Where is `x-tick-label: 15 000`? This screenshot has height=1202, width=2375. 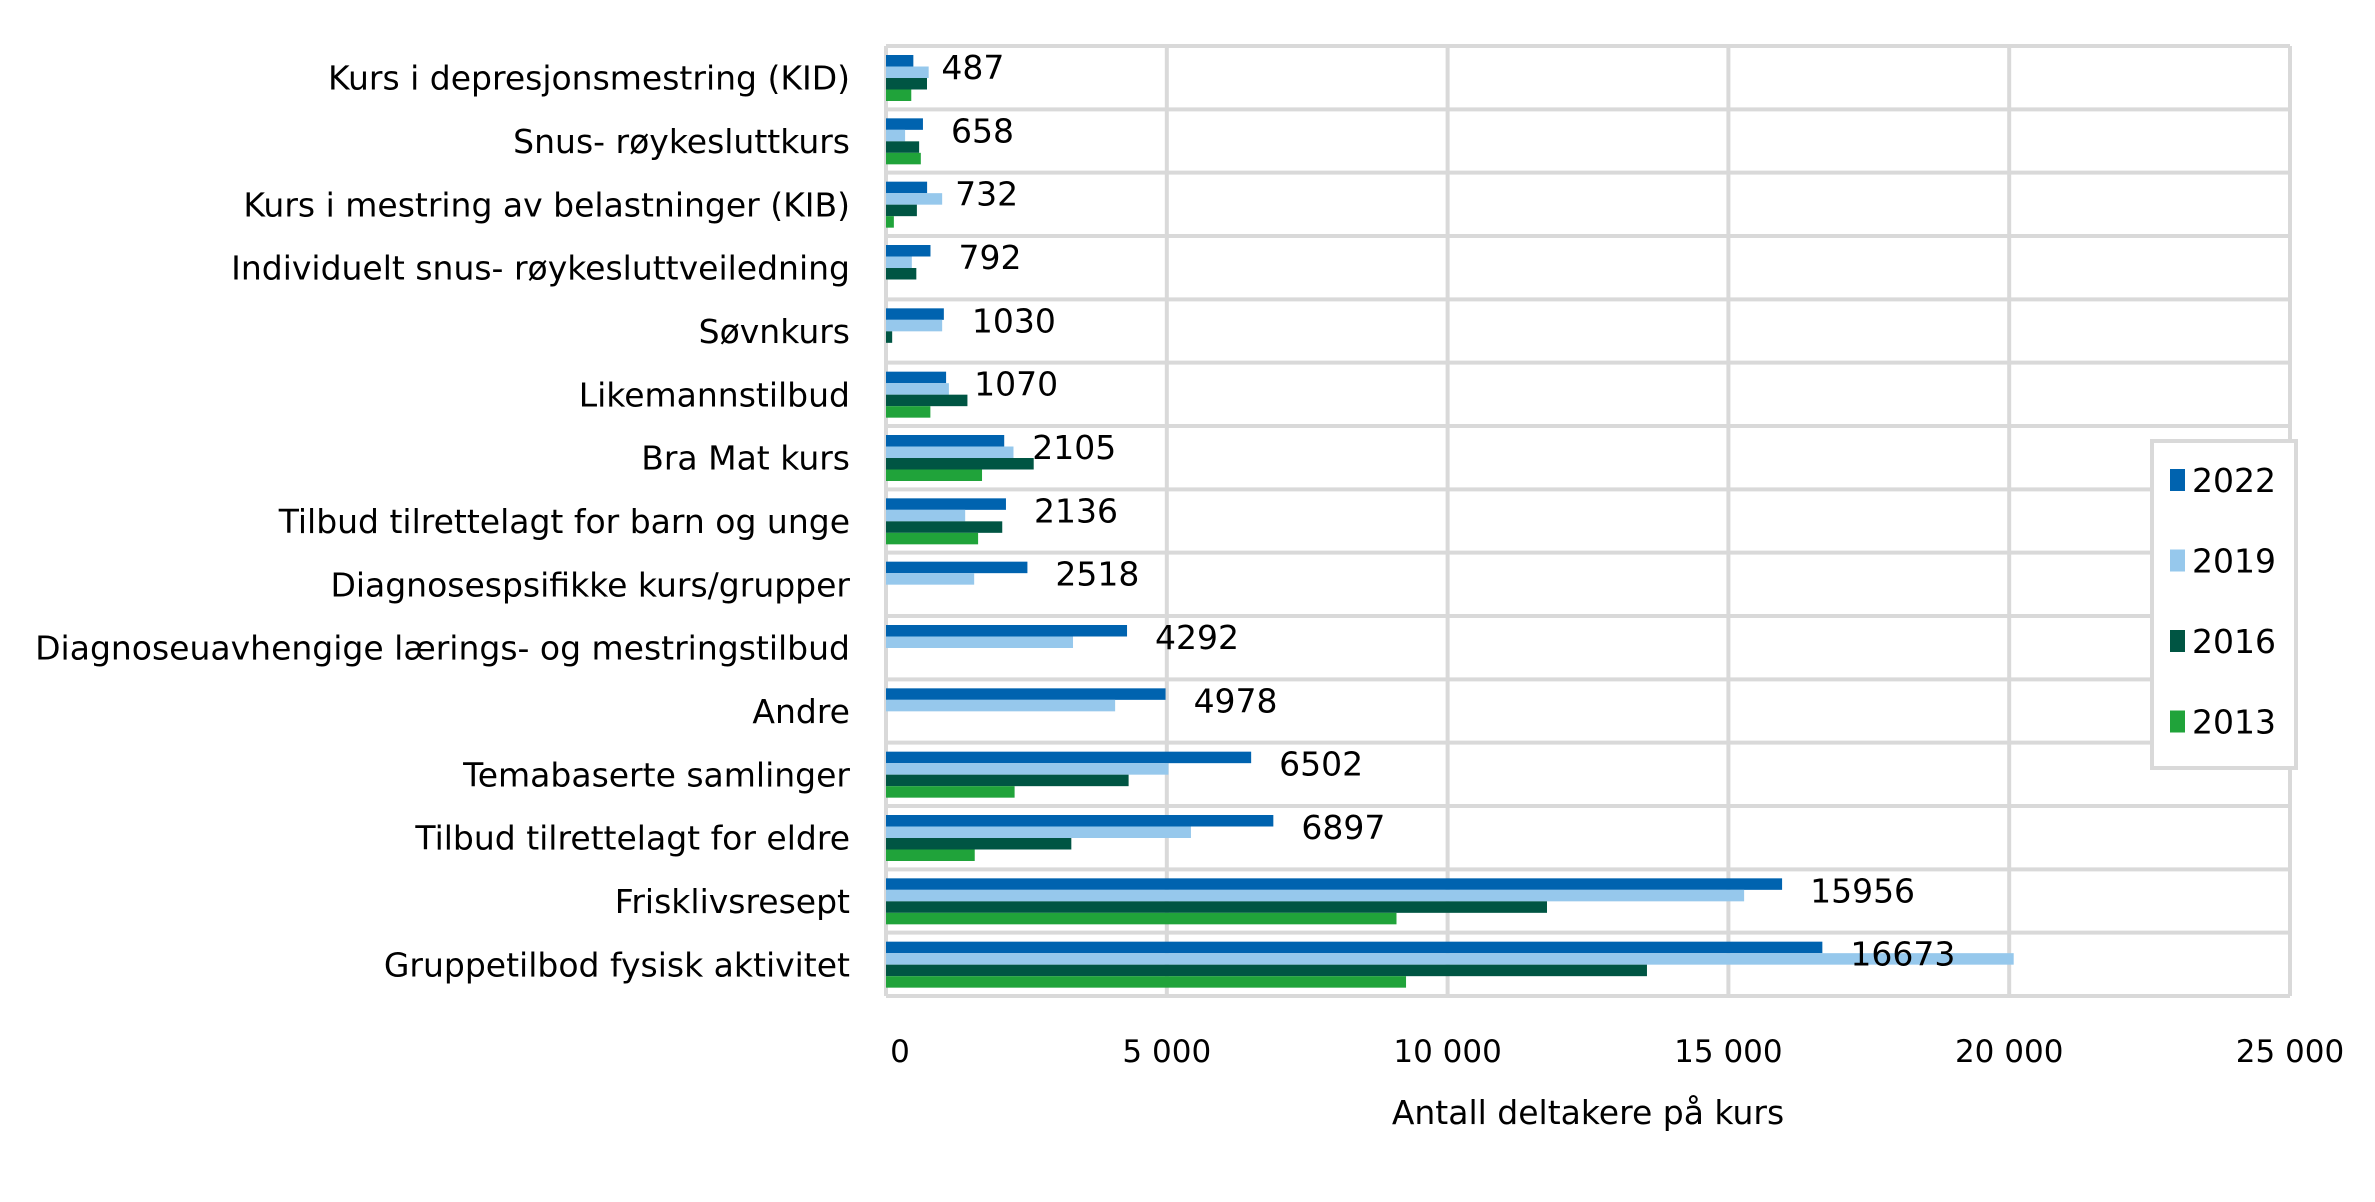 x-tick-label: 15 000 is located at coordinates (1728, 1052).